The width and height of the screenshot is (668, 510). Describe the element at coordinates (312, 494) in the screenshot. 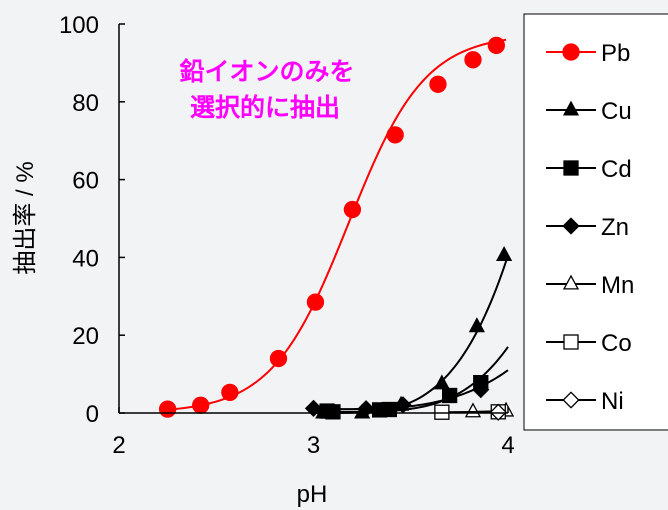

I see `x-axis-label: pH` at that location.